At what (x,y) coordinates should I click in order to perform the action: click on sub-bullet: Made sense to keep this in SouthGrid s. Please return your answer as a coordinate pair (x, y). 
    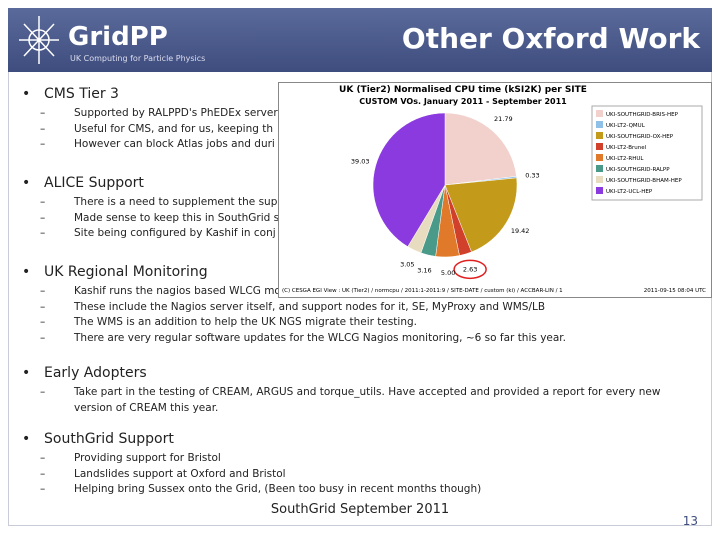
    Looking at the image, I should click on (353, 219).